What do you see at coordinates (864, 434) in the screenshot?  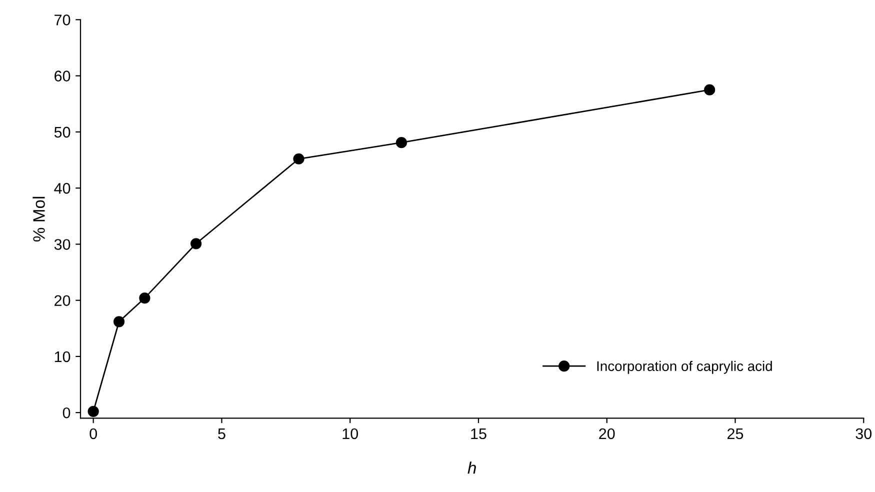 I see `x-tick-label: 30` at bounding box center [864, 434].